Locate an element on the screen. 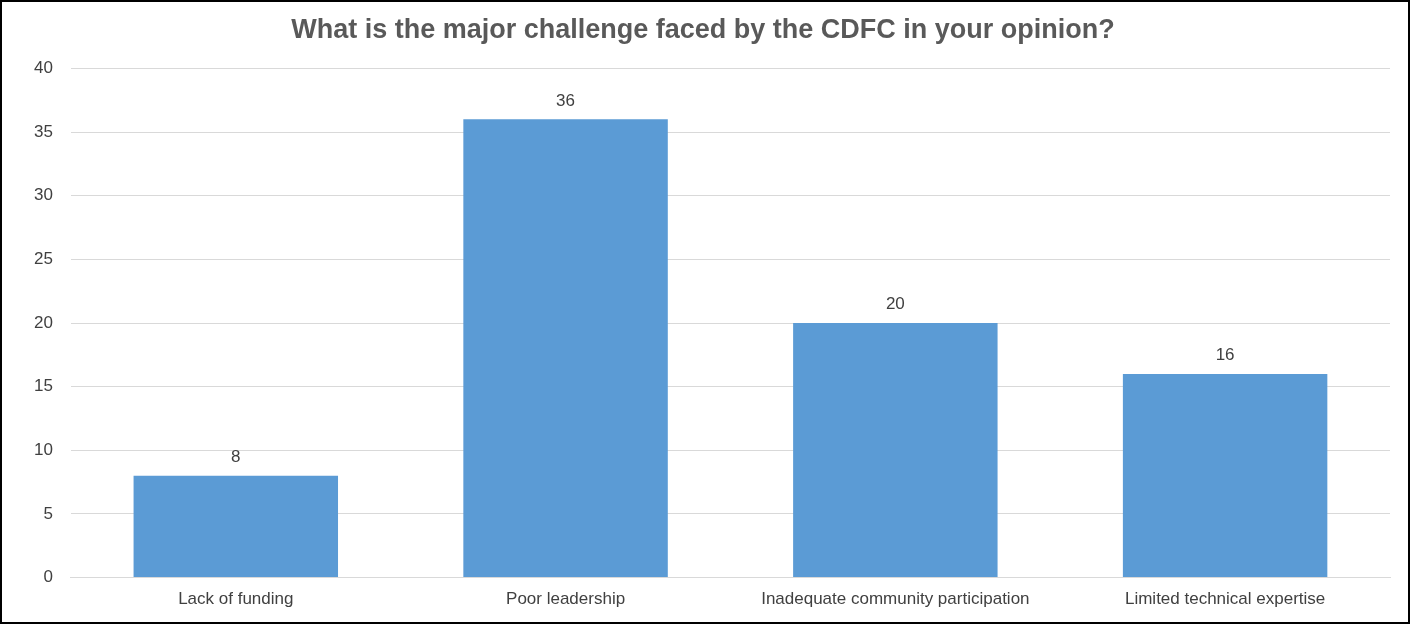 The width and height of the screenshot is (1410, 624). x-tick-label: Limited technical expertise is located at coordinates (1225, 599).